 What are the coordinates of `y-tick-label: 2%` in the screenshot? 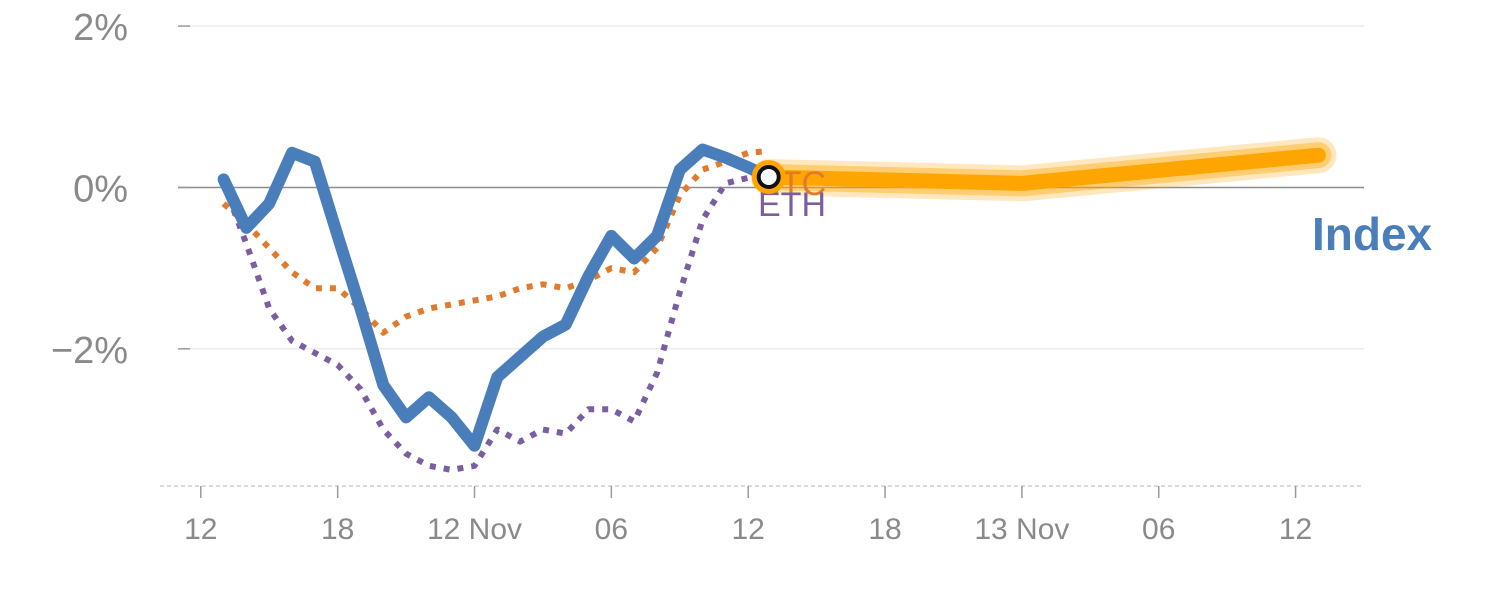 It's located at (100, 28).